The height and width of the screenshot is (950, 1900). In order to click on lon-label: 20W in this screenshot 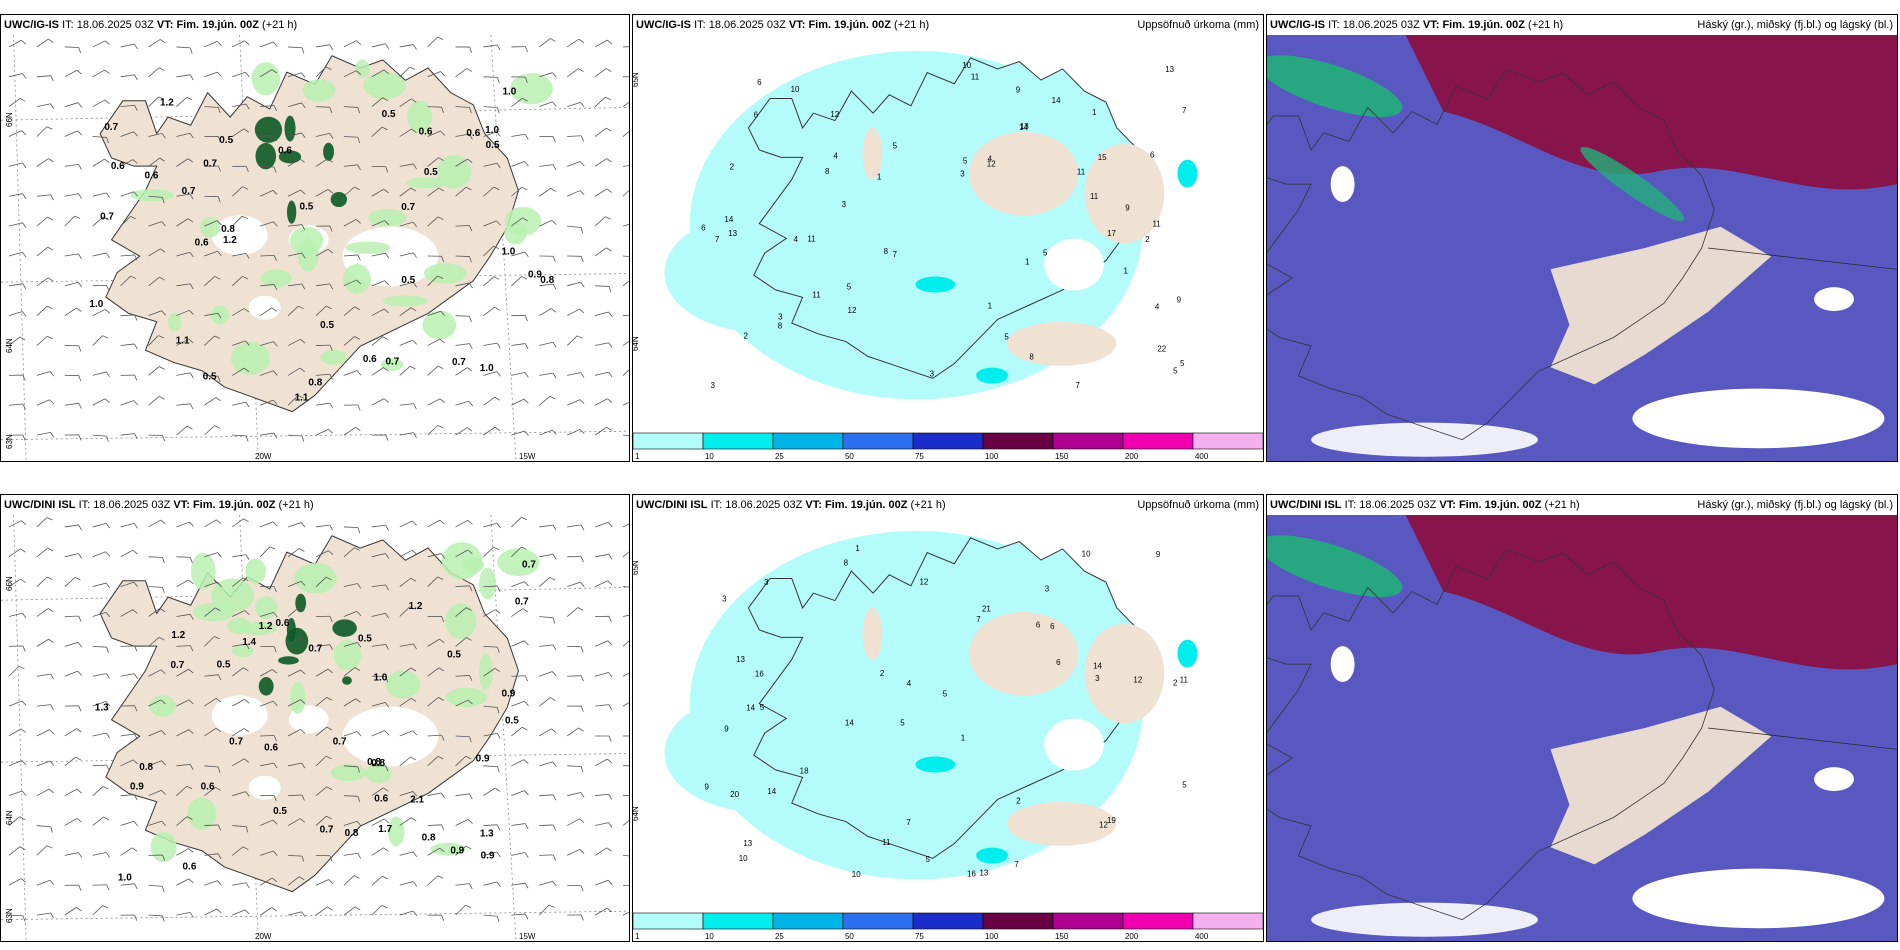, I will do `click(263, 936)`.